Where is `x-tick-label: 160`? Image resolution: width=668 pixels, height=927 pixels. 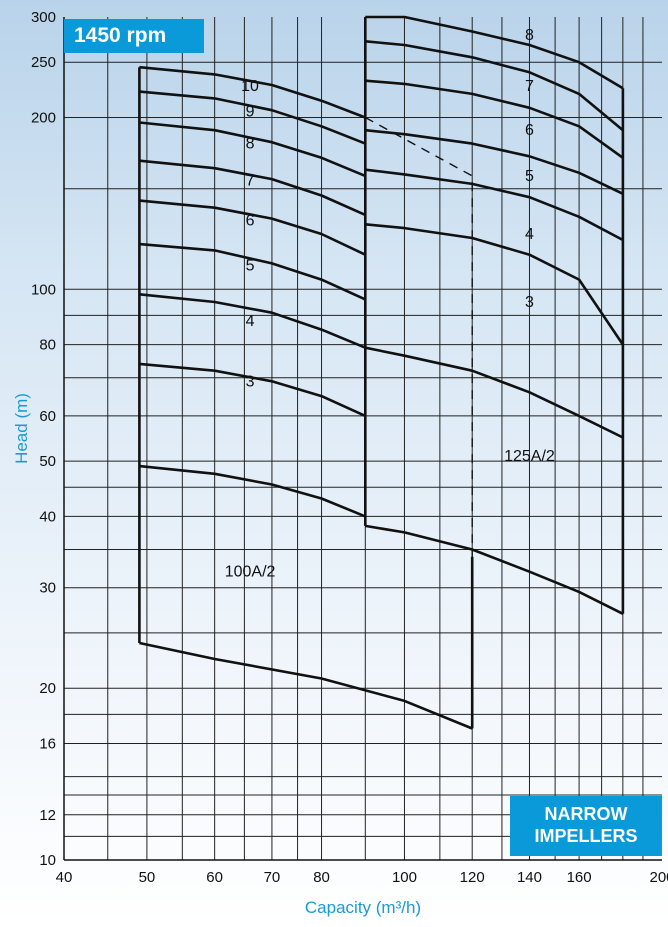
x-tick-label: 160 is located at coordinates (579, 877).